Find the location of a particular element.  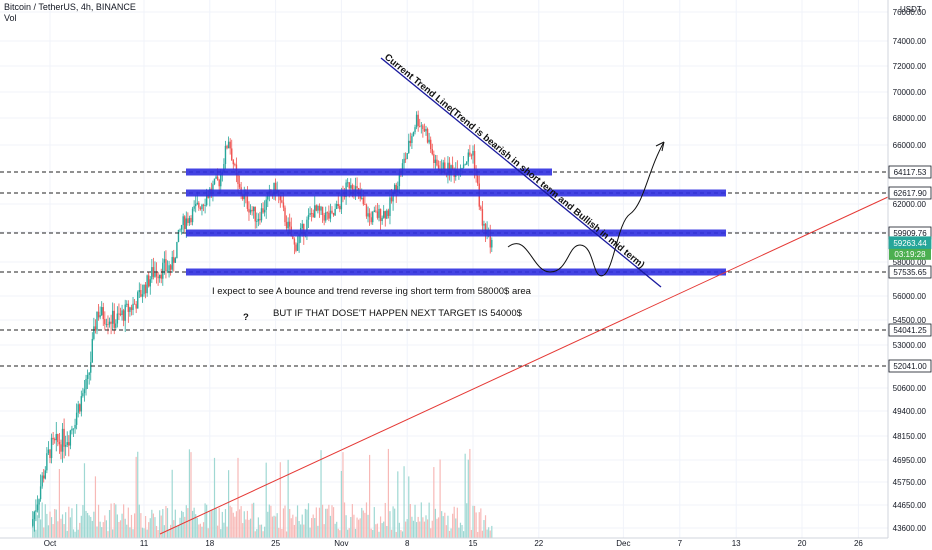

time-tick-label: Dec is located at coordinates (623, 543).